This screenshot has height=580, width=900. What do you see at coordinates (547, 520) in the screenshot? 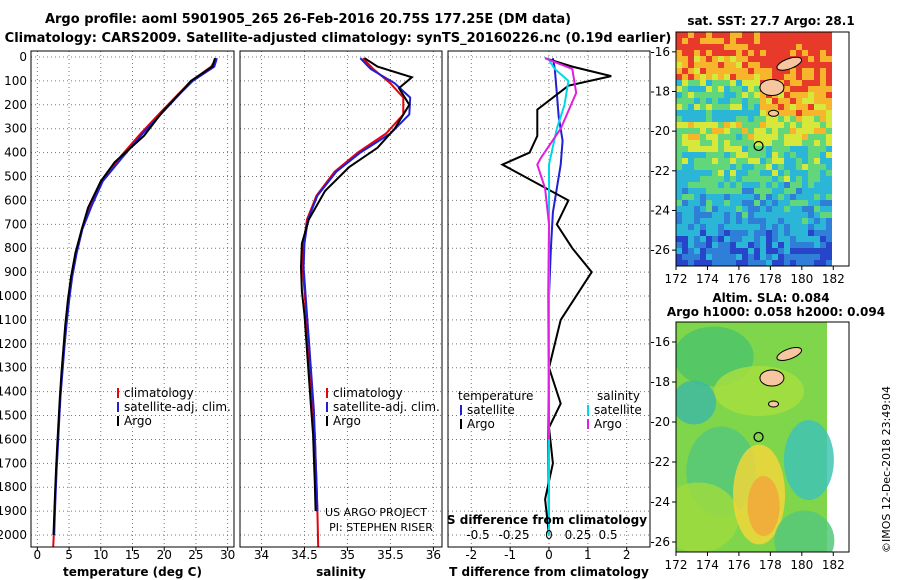
I see `secondary-axis-label: S difference from climatology` at bounding box center [547, 520].